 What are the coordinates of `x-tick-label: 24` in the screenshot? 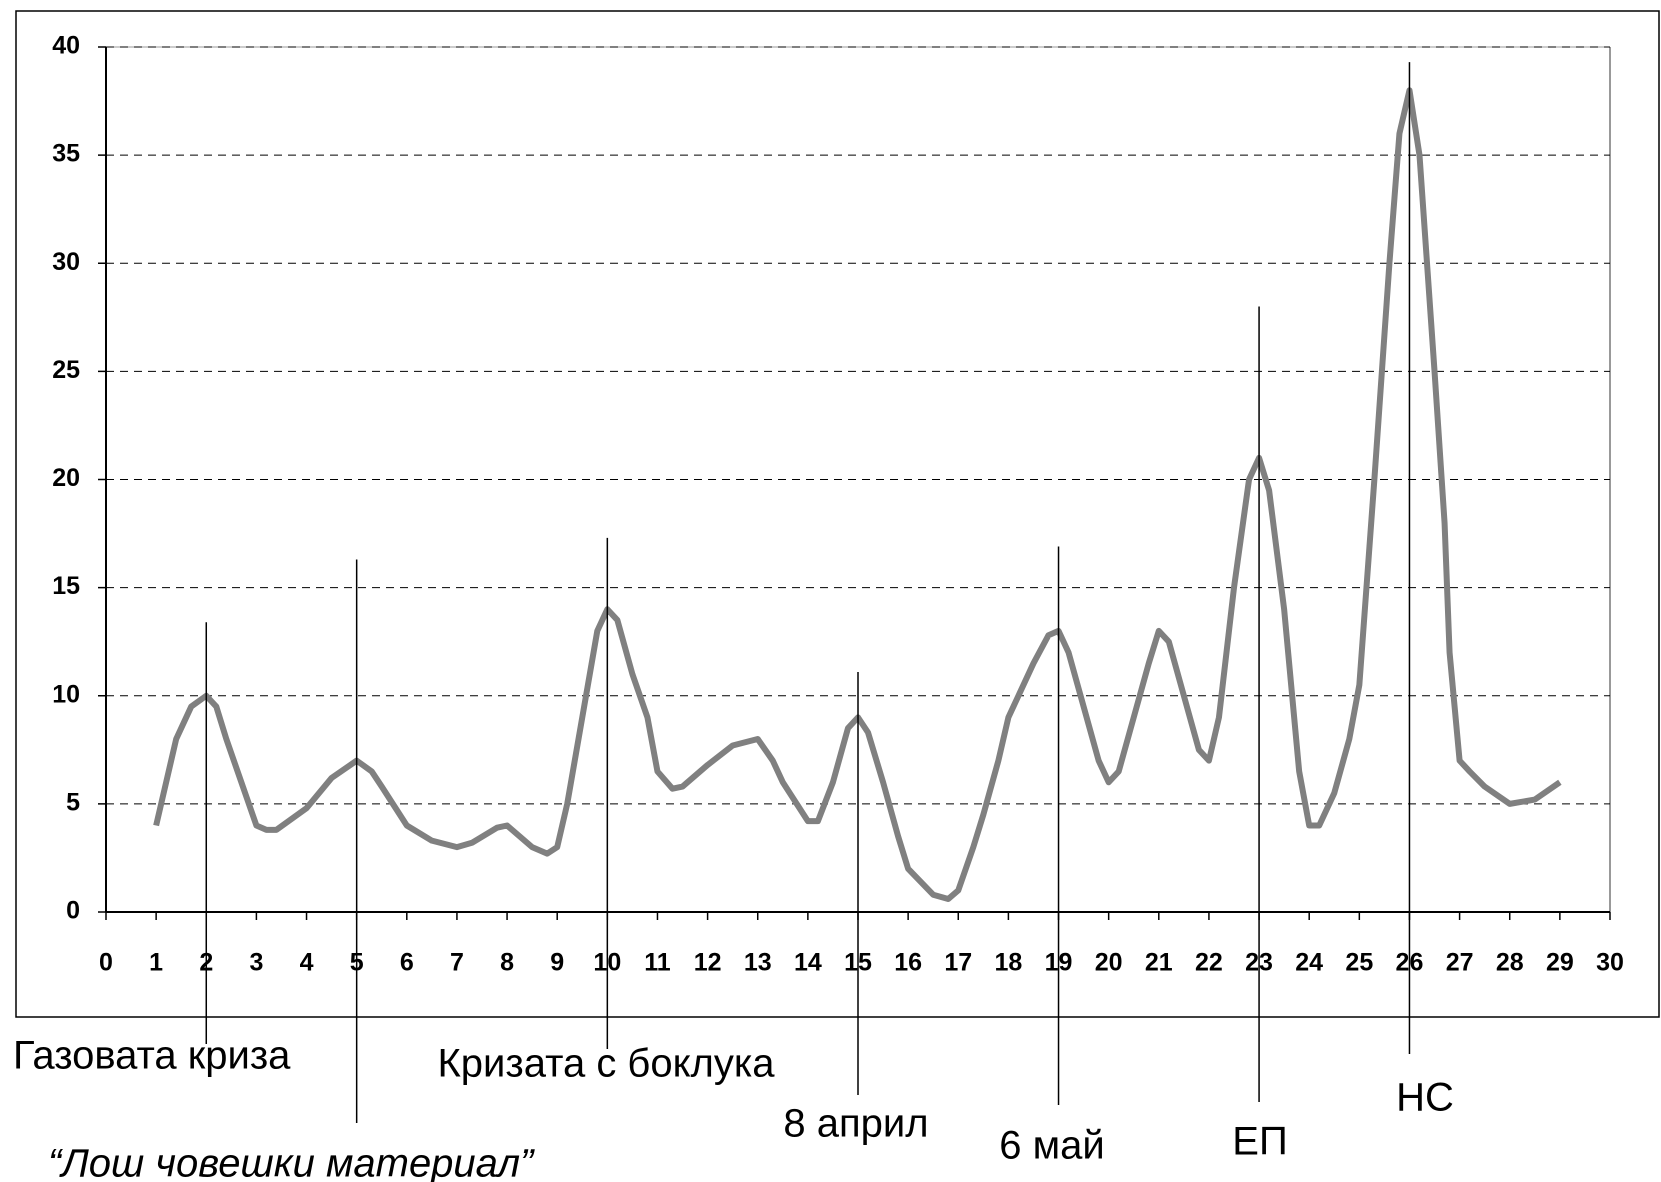 It's located at (1309, 963).